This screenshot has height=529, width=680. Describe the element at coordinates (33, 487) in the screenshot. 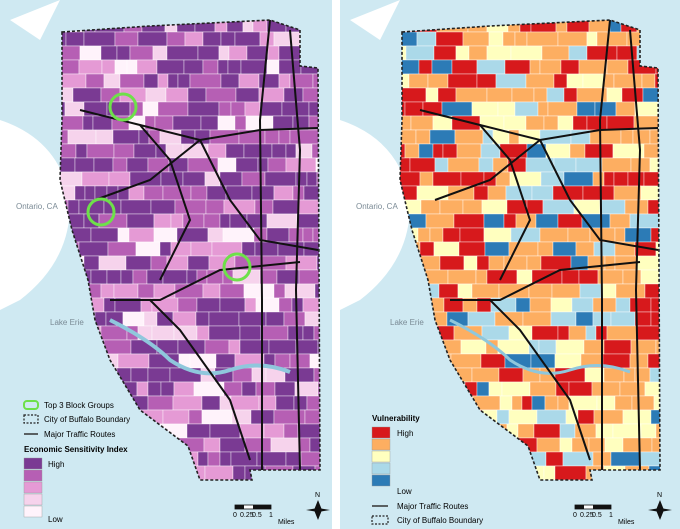

I see `legend-ramp` at that location.